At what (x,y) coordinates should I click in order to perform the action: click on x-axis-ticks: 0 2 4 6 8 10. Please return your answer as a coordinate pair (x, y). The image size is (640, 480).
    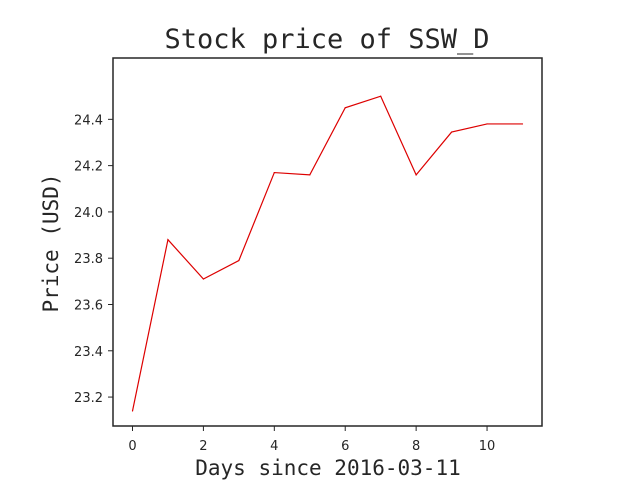
    Looking at the image, I should click on (311, 440).